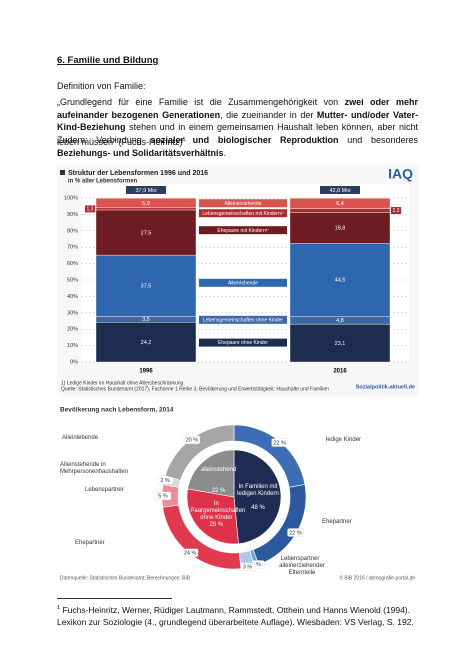  What do you see at coordinates (138, 173) in the screenshot?
I see `chart-title: Struktur der Lebensformen 1996 und 2016` at bounding box center [138, 173].